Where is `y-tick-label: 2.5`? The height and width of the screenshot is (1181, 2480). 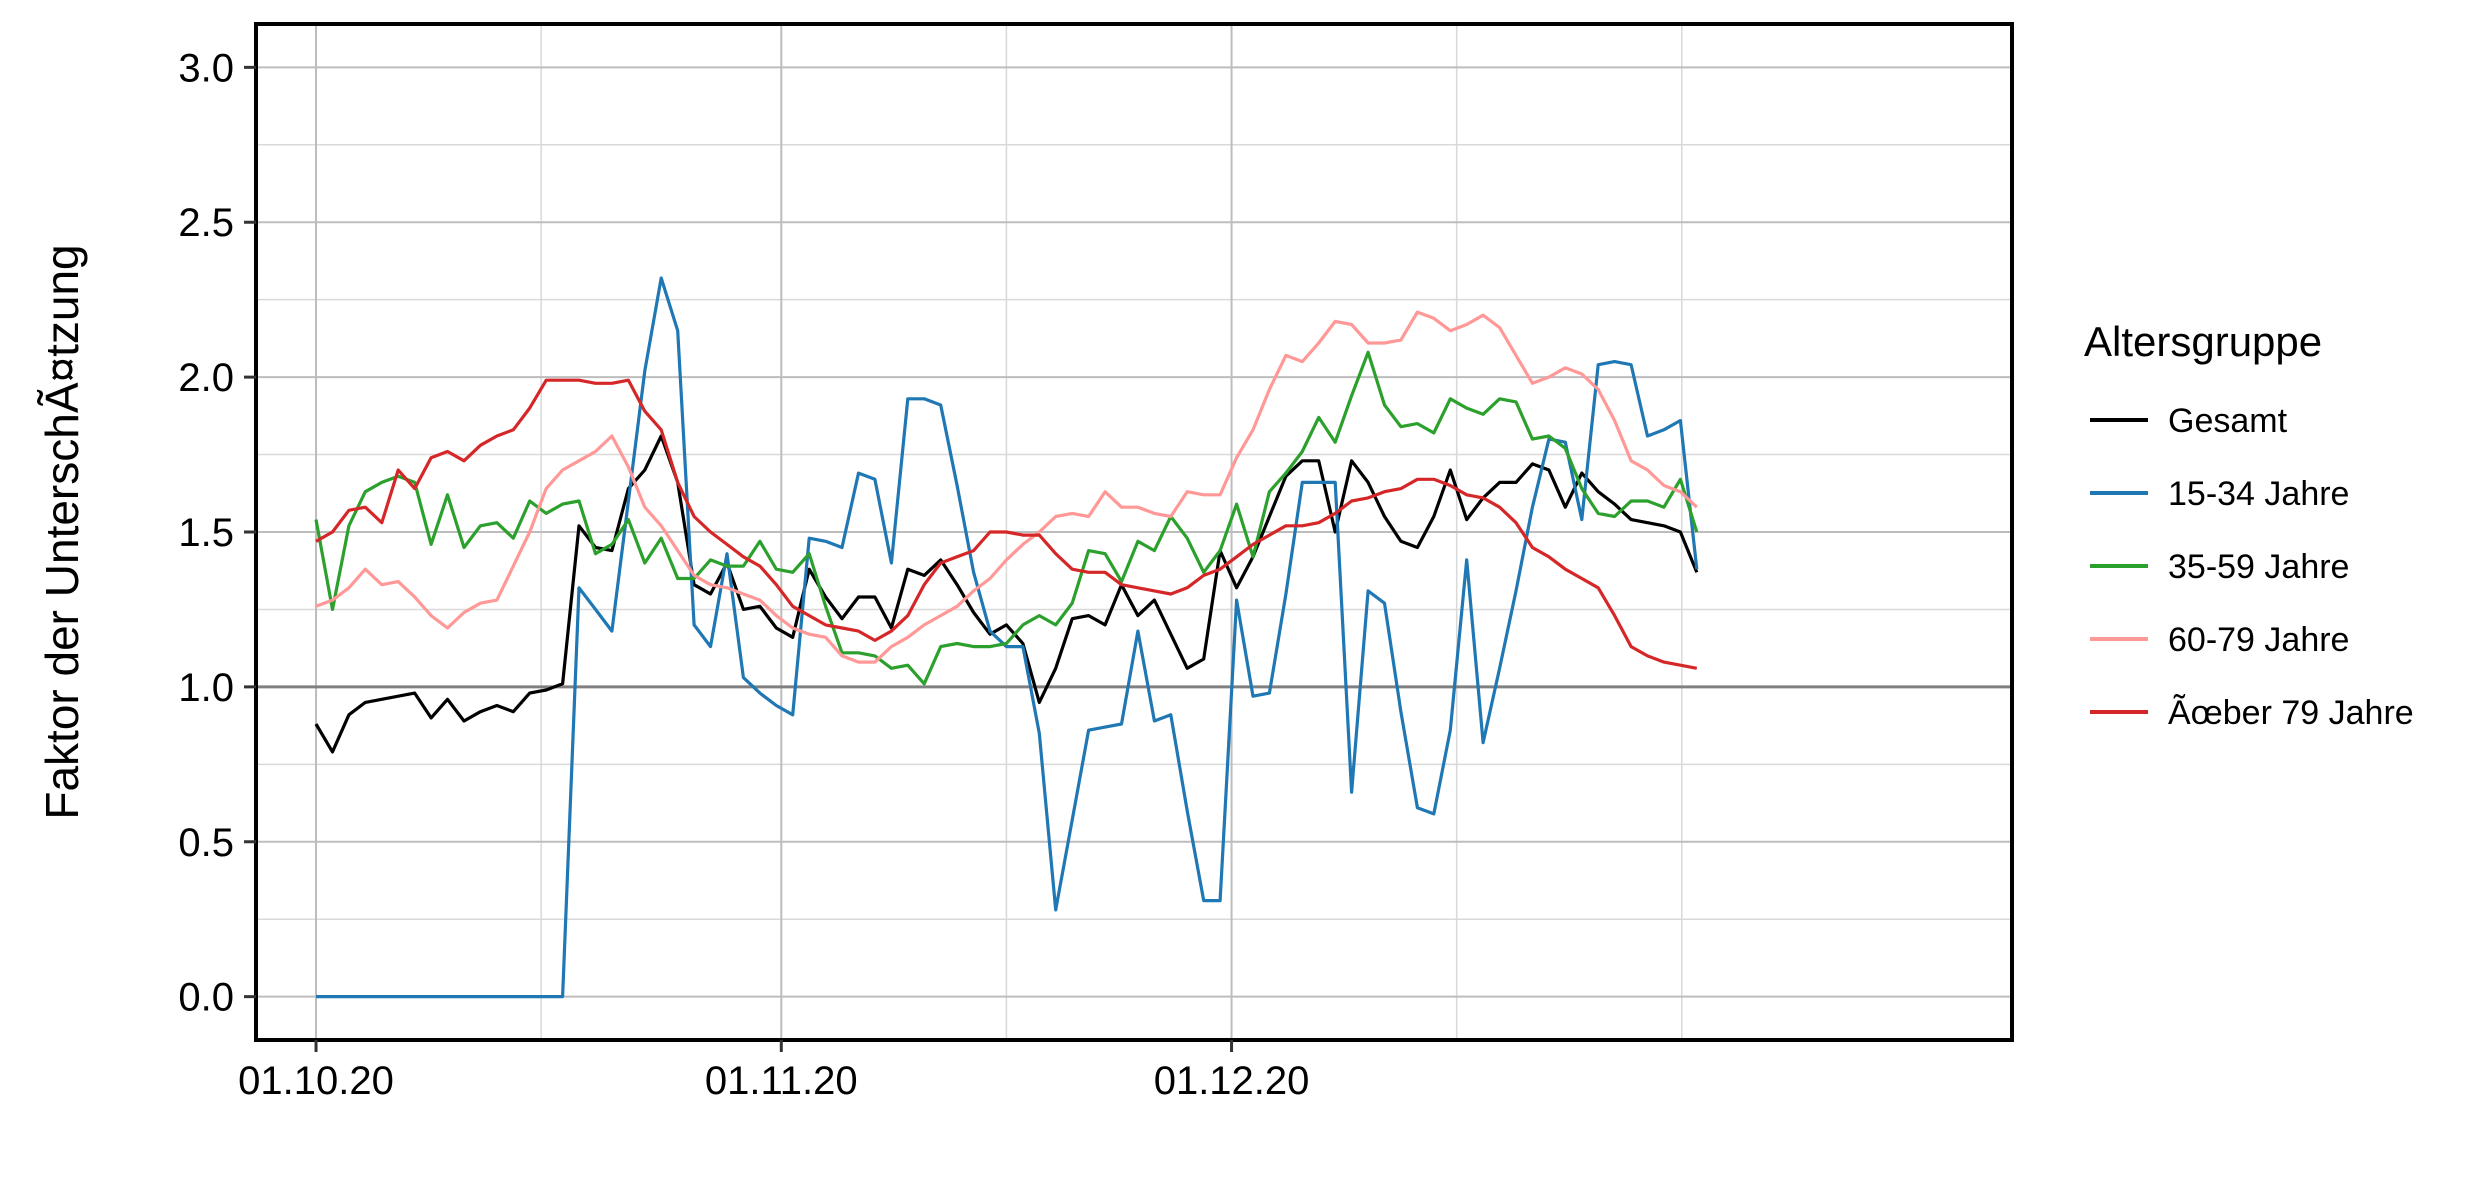 y-tick-label: 2.5 is located at coordinates (206, 223).